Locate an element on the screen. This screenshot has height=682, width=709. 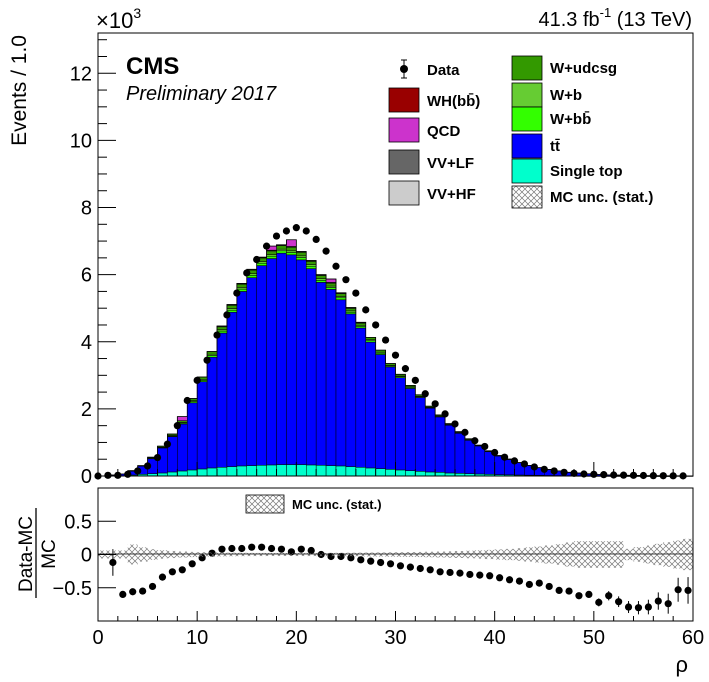
bar-tt--14 is located at coordinates (242, 379).